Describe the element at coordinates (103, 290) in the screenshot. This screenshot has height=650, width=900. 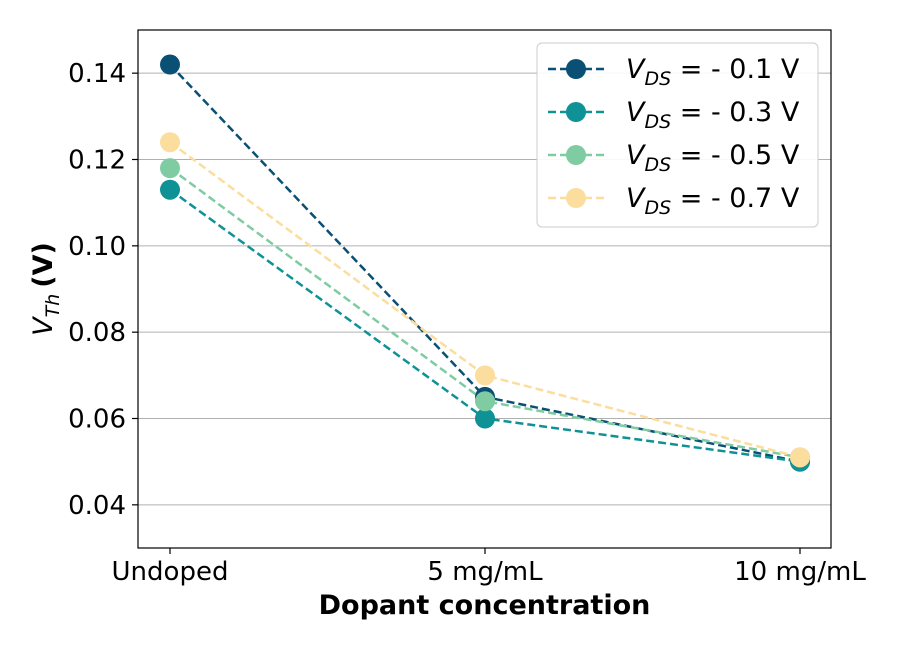
I see `y-axis: 0.04 0.06 0.08 0.10 0.12 0.14` at that location.